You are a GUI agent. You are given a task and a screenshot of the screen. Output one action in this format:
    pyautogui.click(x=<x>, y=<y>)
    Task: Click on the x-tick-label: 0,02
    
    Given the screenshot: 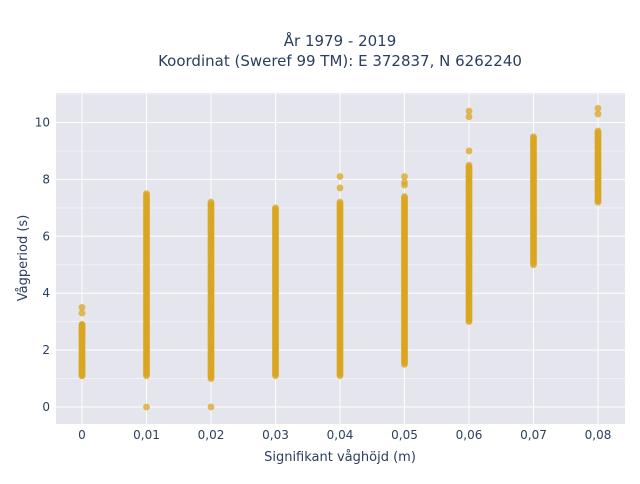 What is the action you would take?
    pyautogui.click(x=211, y=435)
    